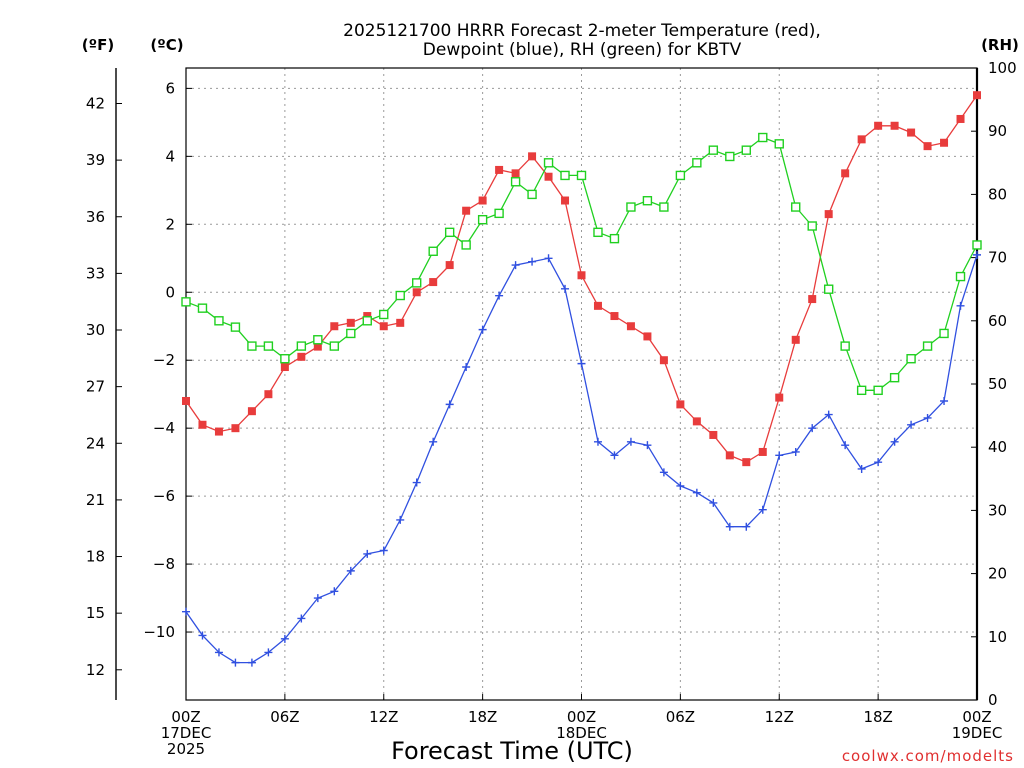  What do you see at coordinates (284, 717) in the screenshot?
I see `x-tick-label: 06Z` at bounding box center [284, 717].